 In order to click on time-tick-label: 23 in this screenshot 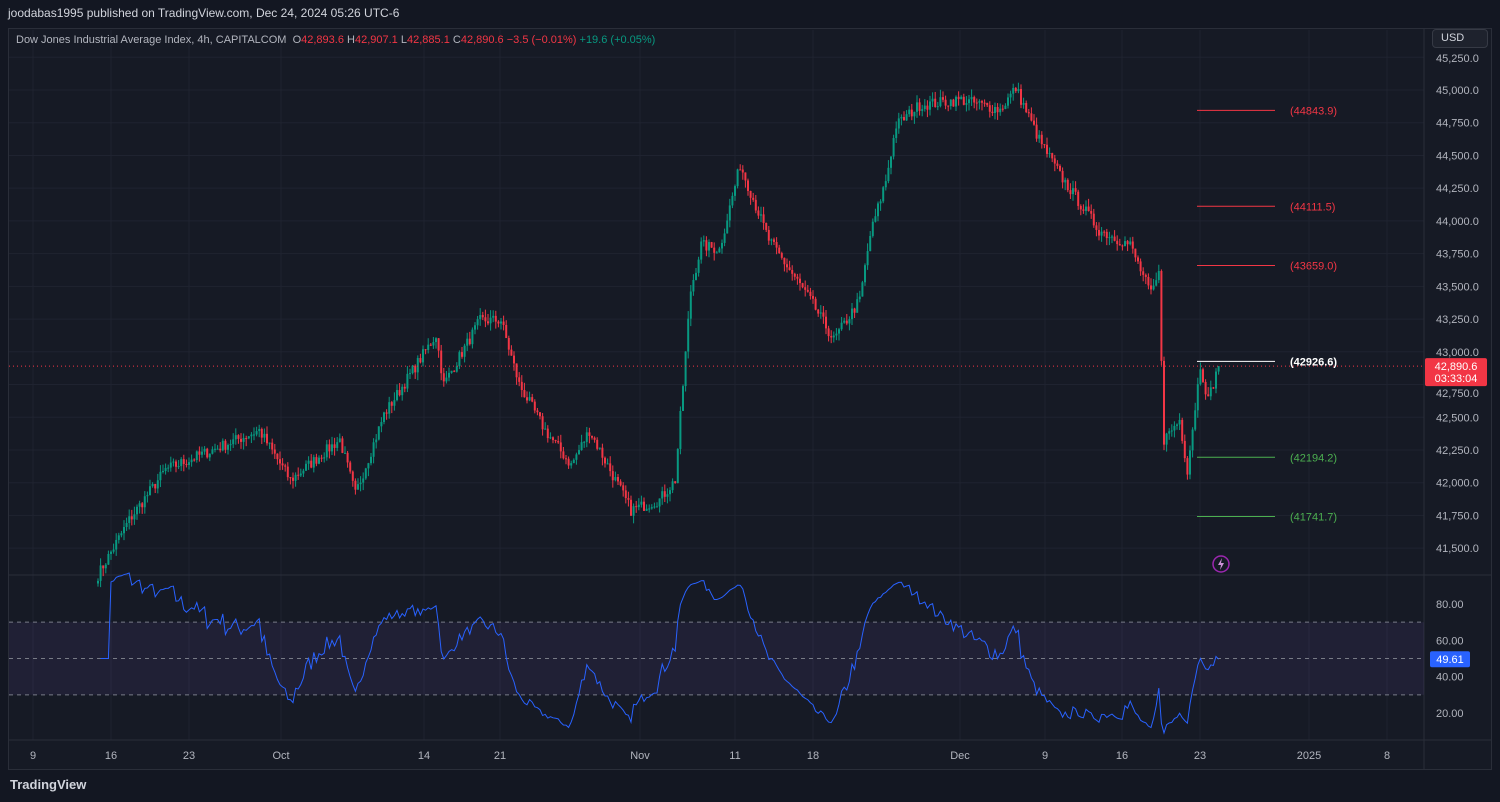, I will do `click(1200, 756)`.